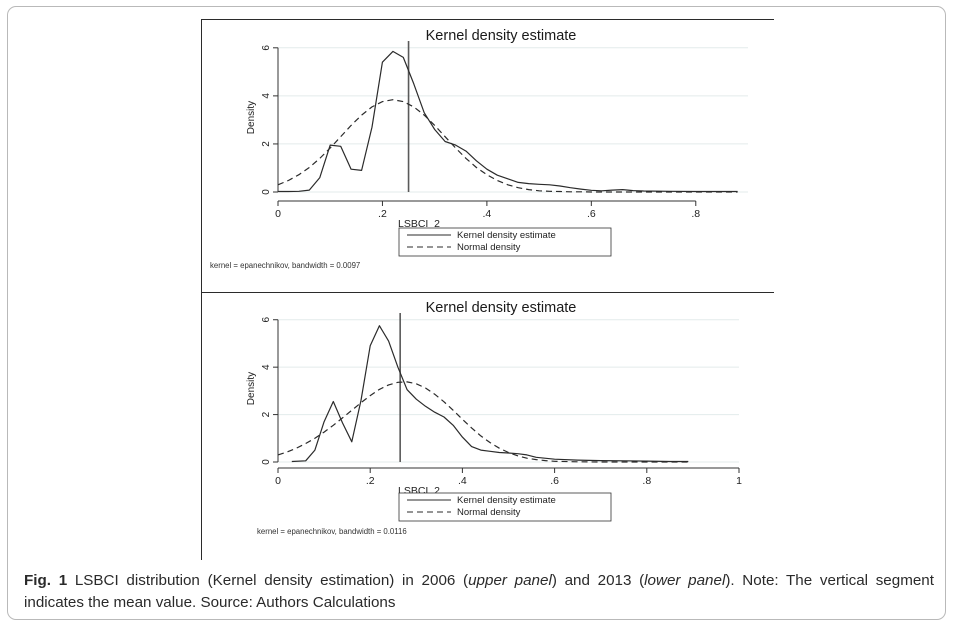 This screenshot has height=630, width=956. Describe the element at coordinates (419, 224) in the screenshot. I see `x-axis-label: LSBCI_2` at that location.